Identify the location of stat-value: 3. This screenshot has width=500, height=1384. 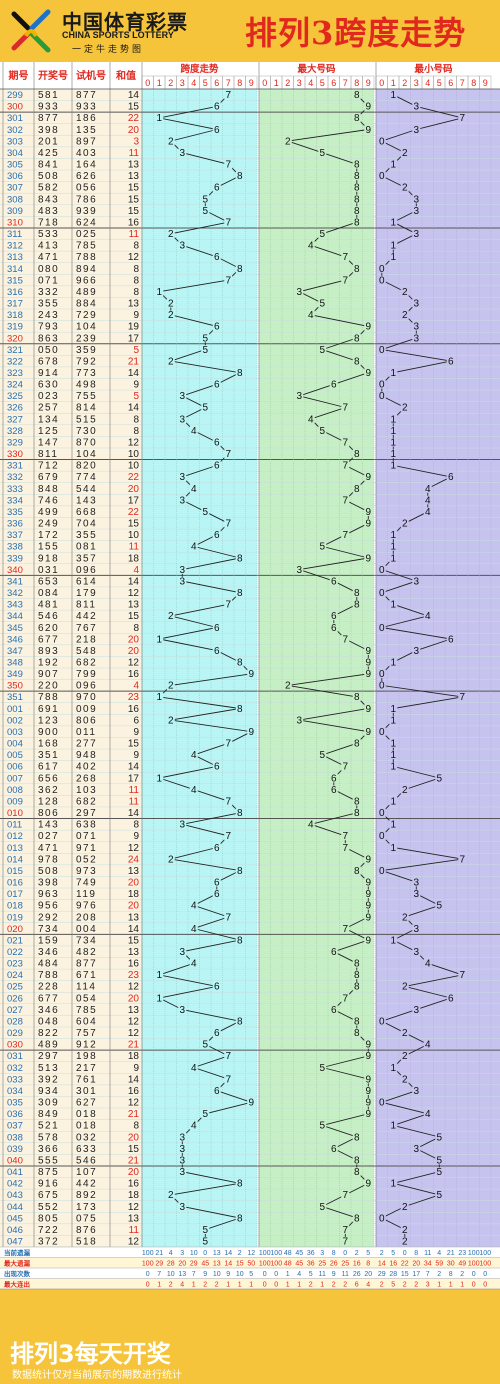
(428, 1285).